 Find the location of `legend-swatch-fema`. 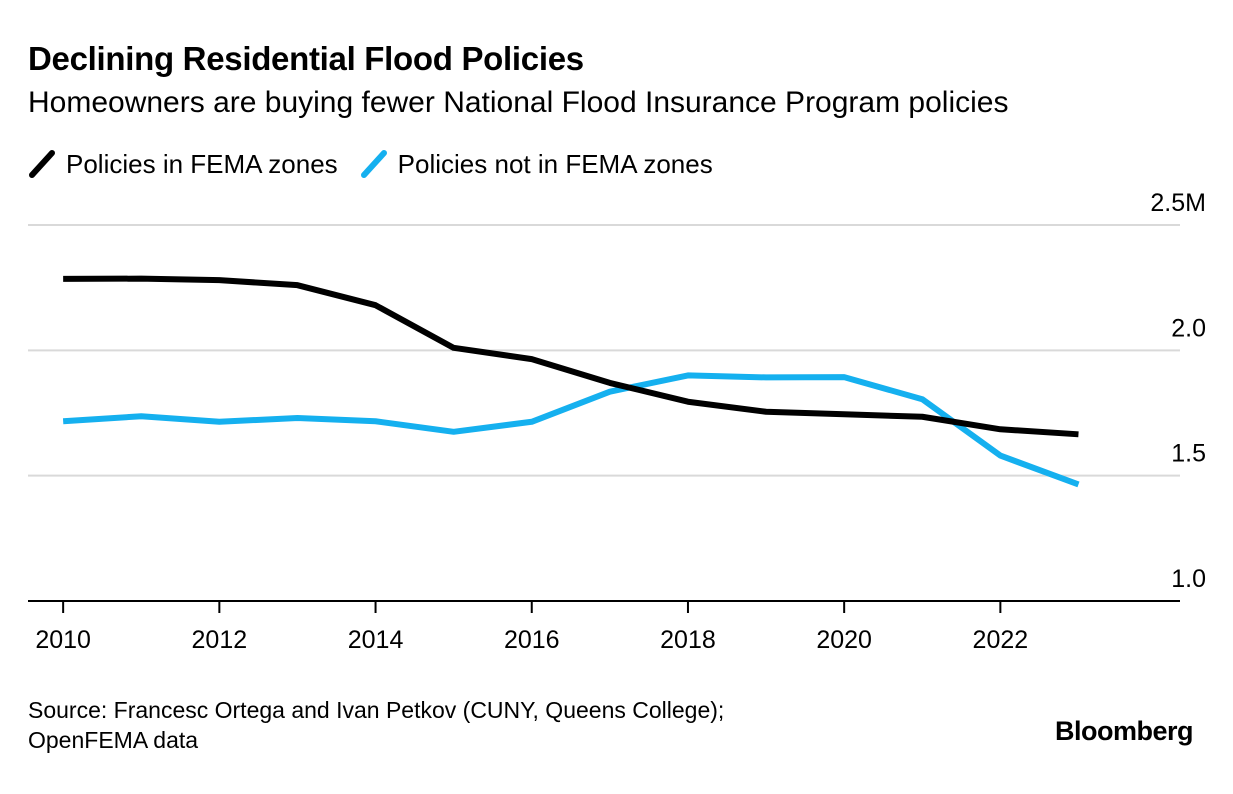

legend-swatch-fema is located at coordinates (42, 164).